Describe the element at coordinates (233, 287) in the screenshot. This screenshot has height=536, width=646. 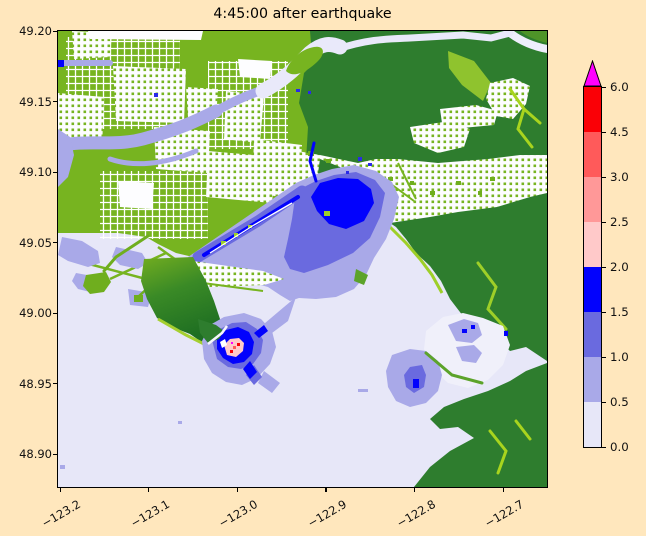
I see `boundary-bay-dyke` at that location.